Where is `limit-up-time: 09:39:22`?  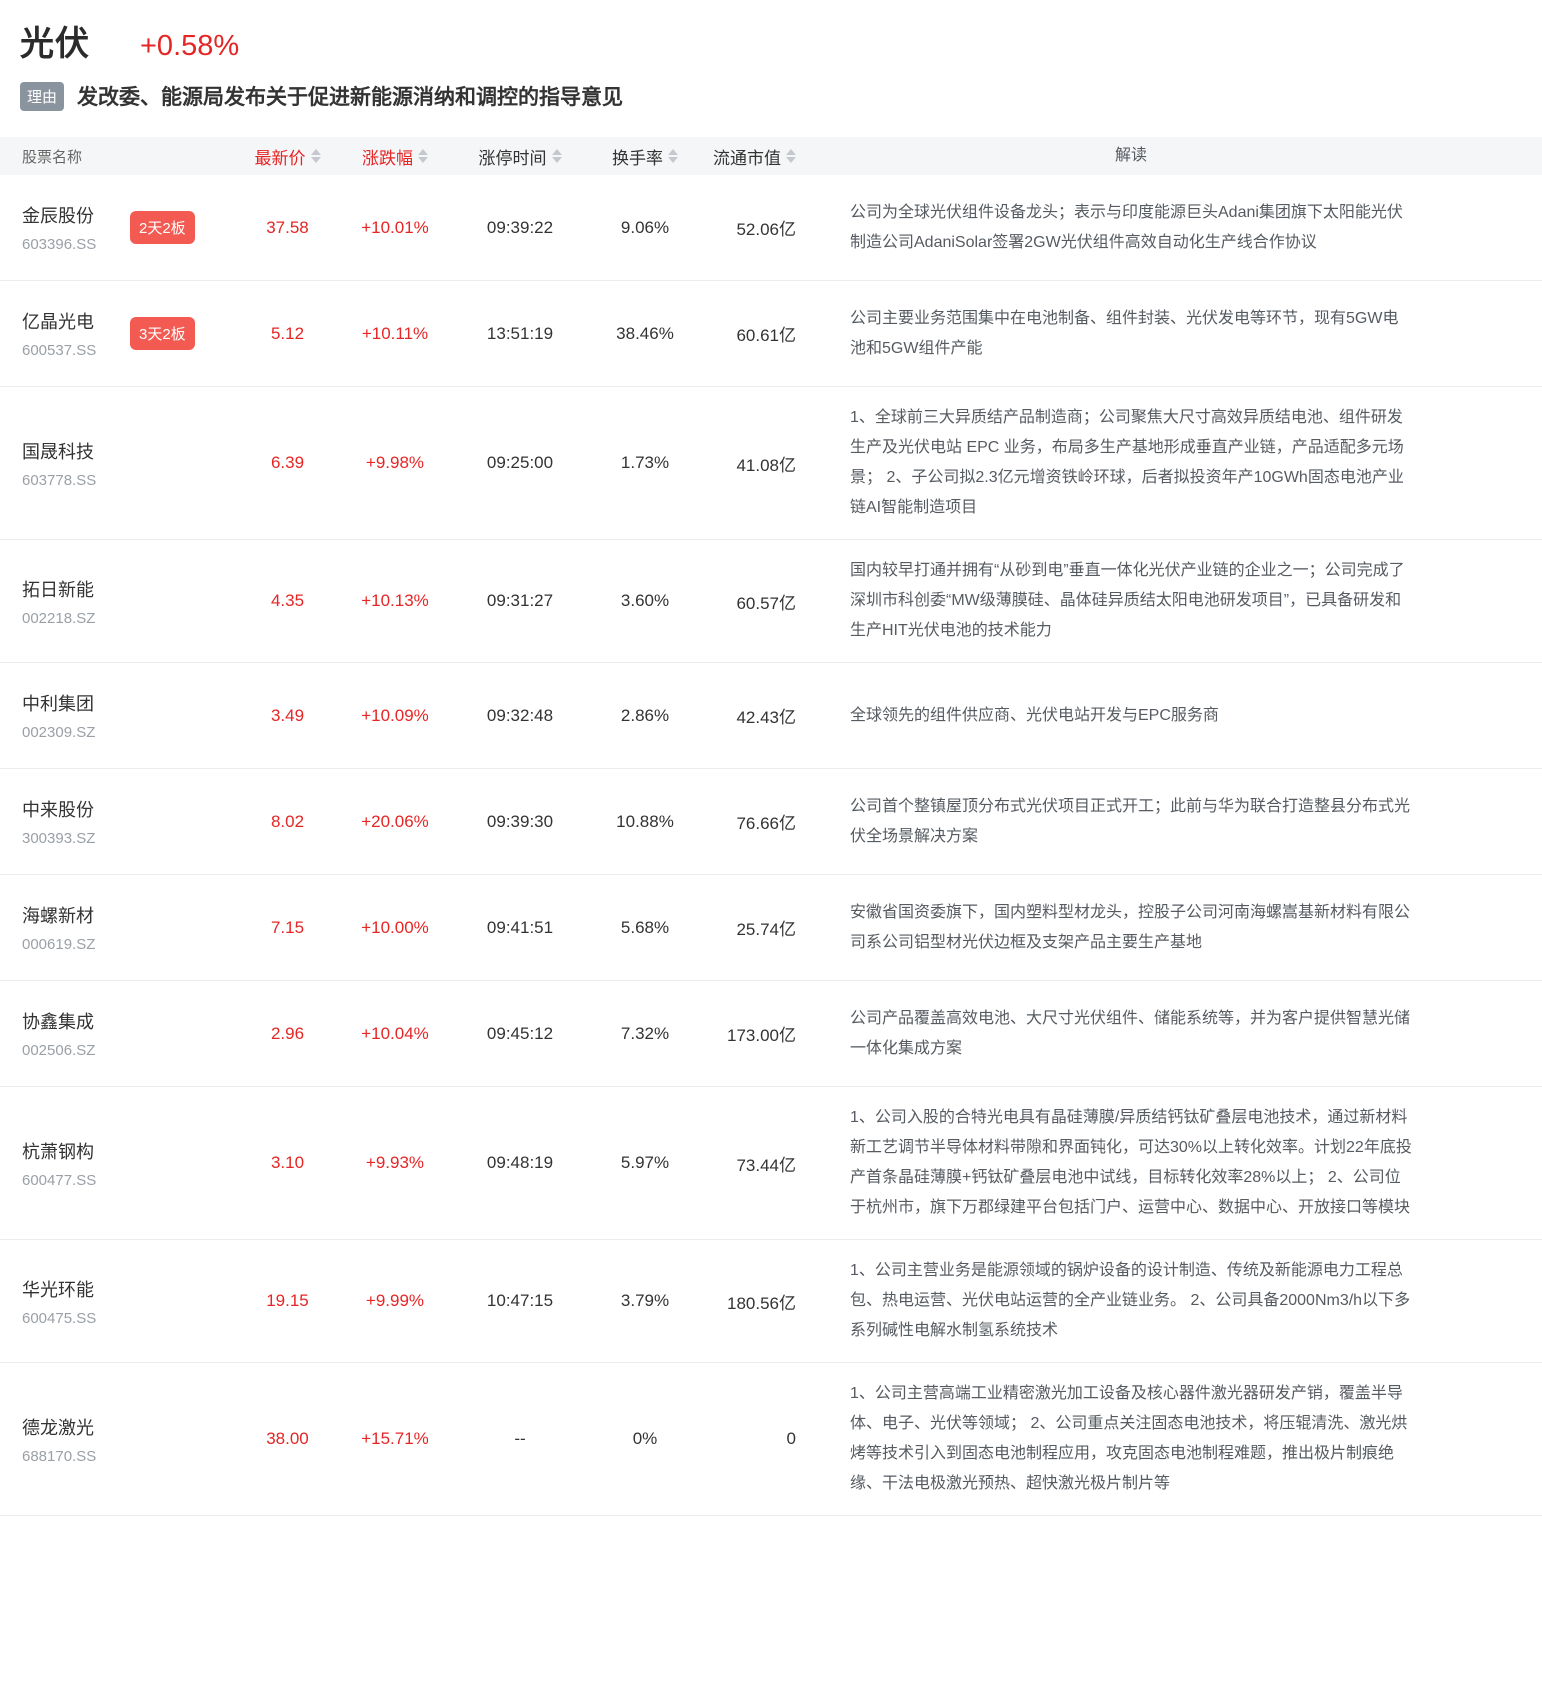
limit-up-time: 09:39:22 is located at coordinates (520, 227).